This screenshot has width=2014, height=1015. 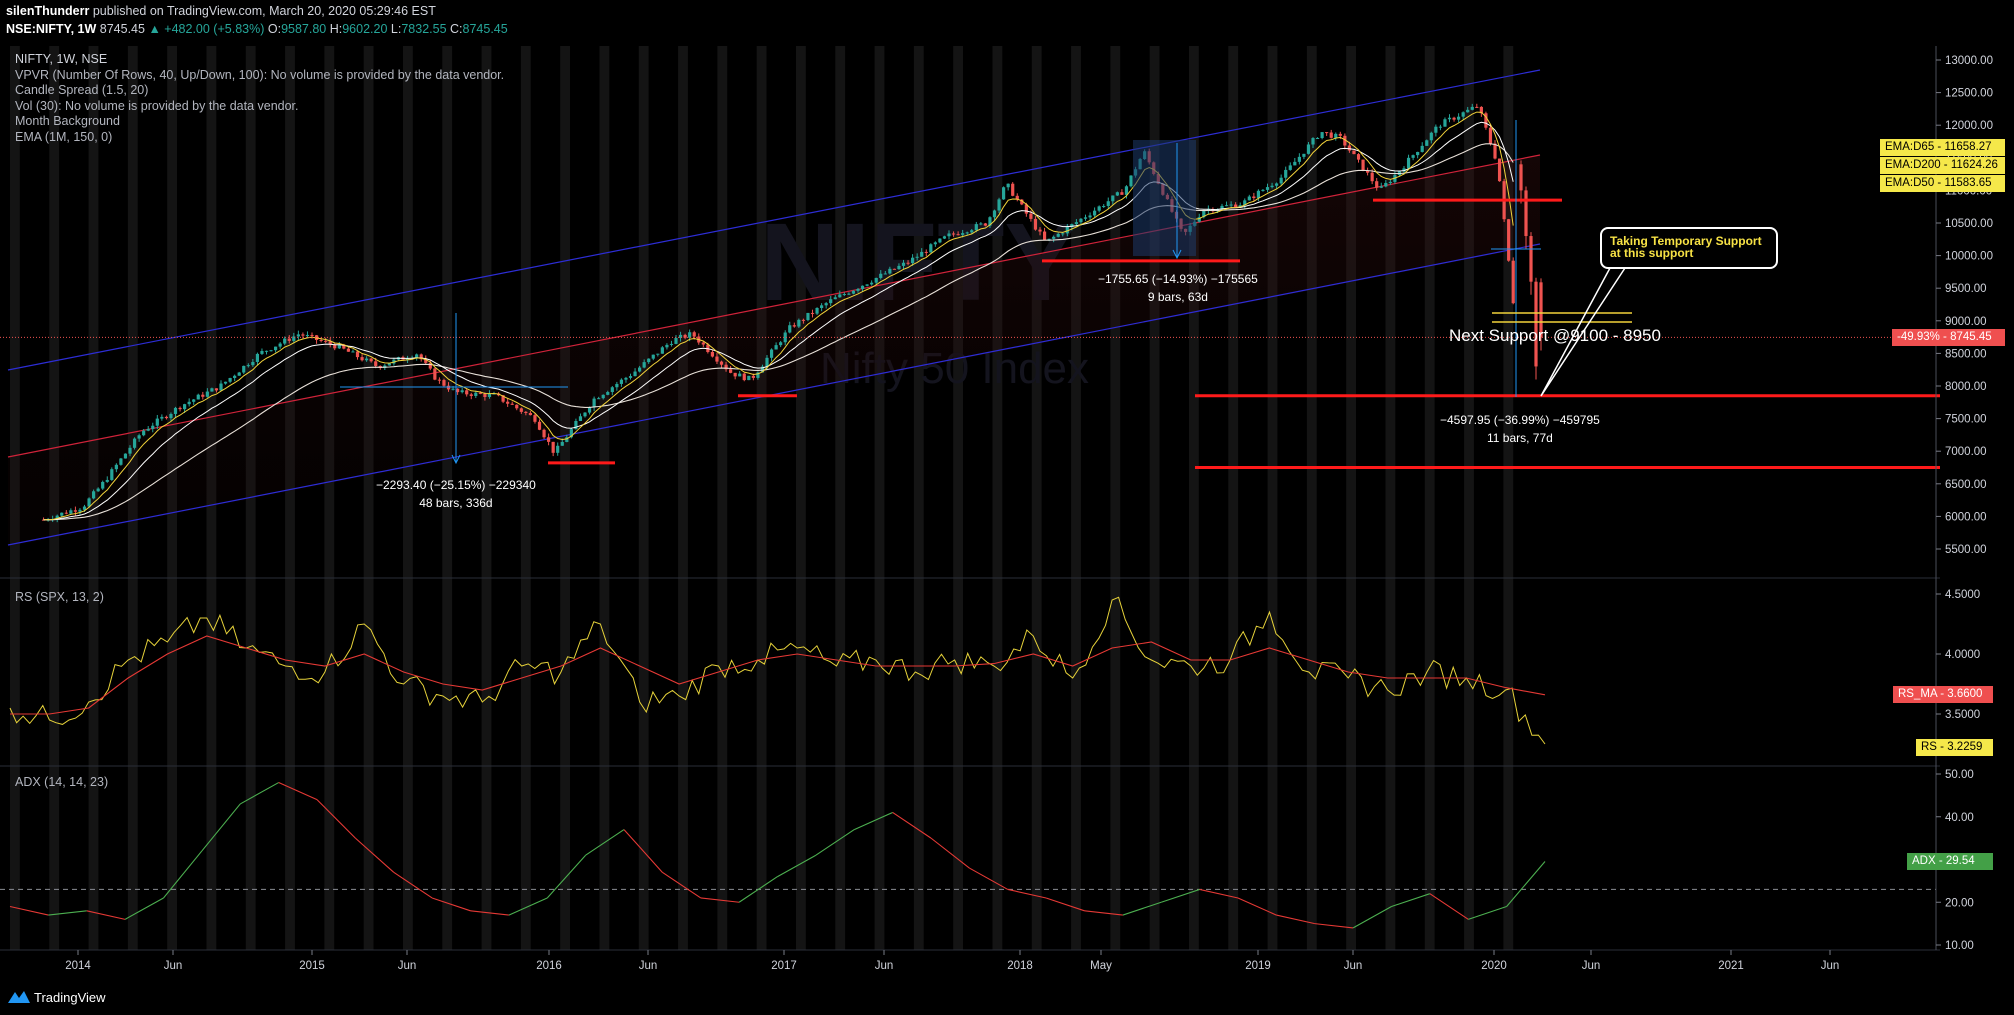 What do you see at coordinates (62, 782) in the screenshot?
I see `adx-legend: ADX (14, 14, 23)` at bounding box center [62, 782].